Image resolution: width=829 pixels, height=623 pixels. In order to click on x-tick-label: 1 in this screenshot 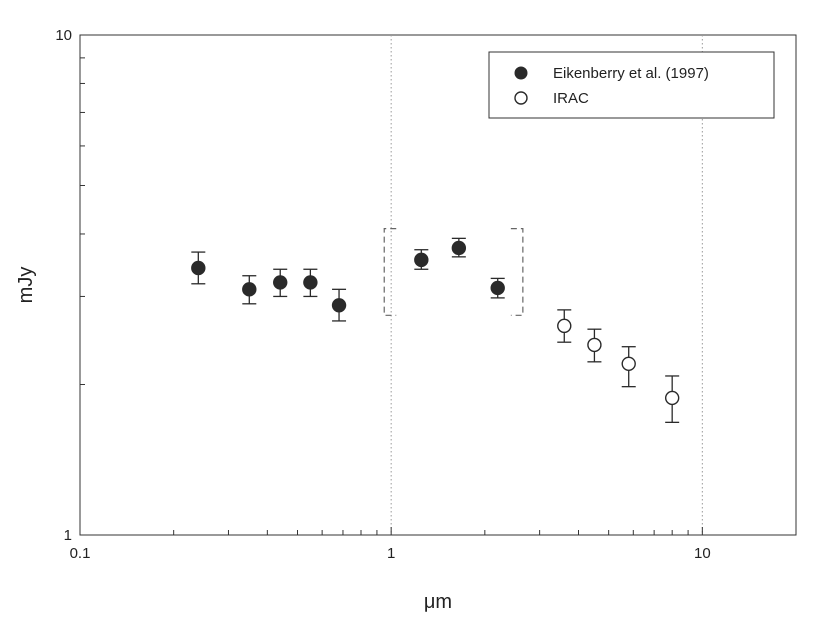, I will do `click(391, 553)`.